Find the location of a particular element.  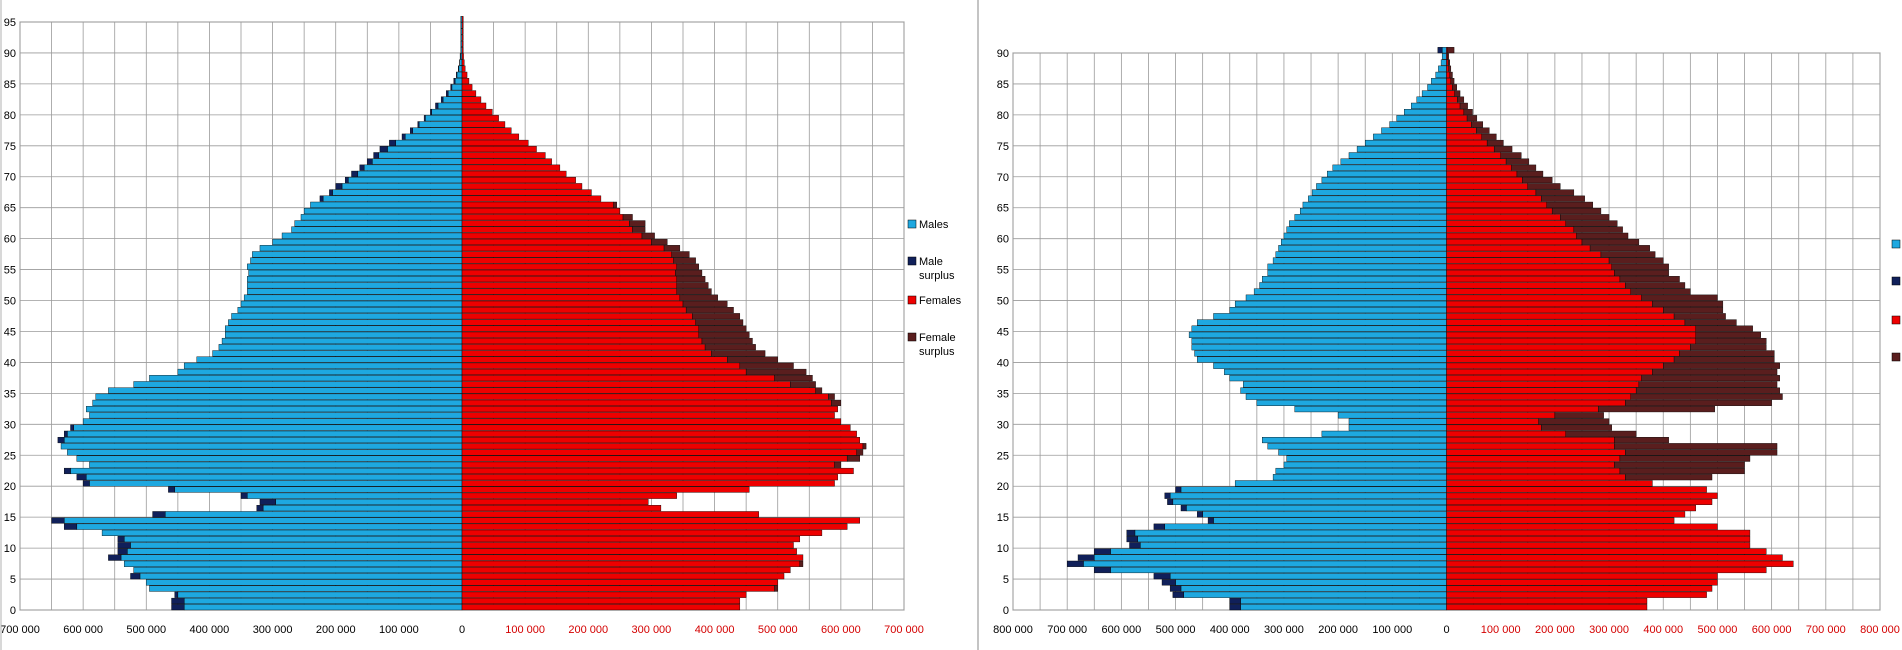

y-tick-label: 55 is located at coordinates (1003, 271).